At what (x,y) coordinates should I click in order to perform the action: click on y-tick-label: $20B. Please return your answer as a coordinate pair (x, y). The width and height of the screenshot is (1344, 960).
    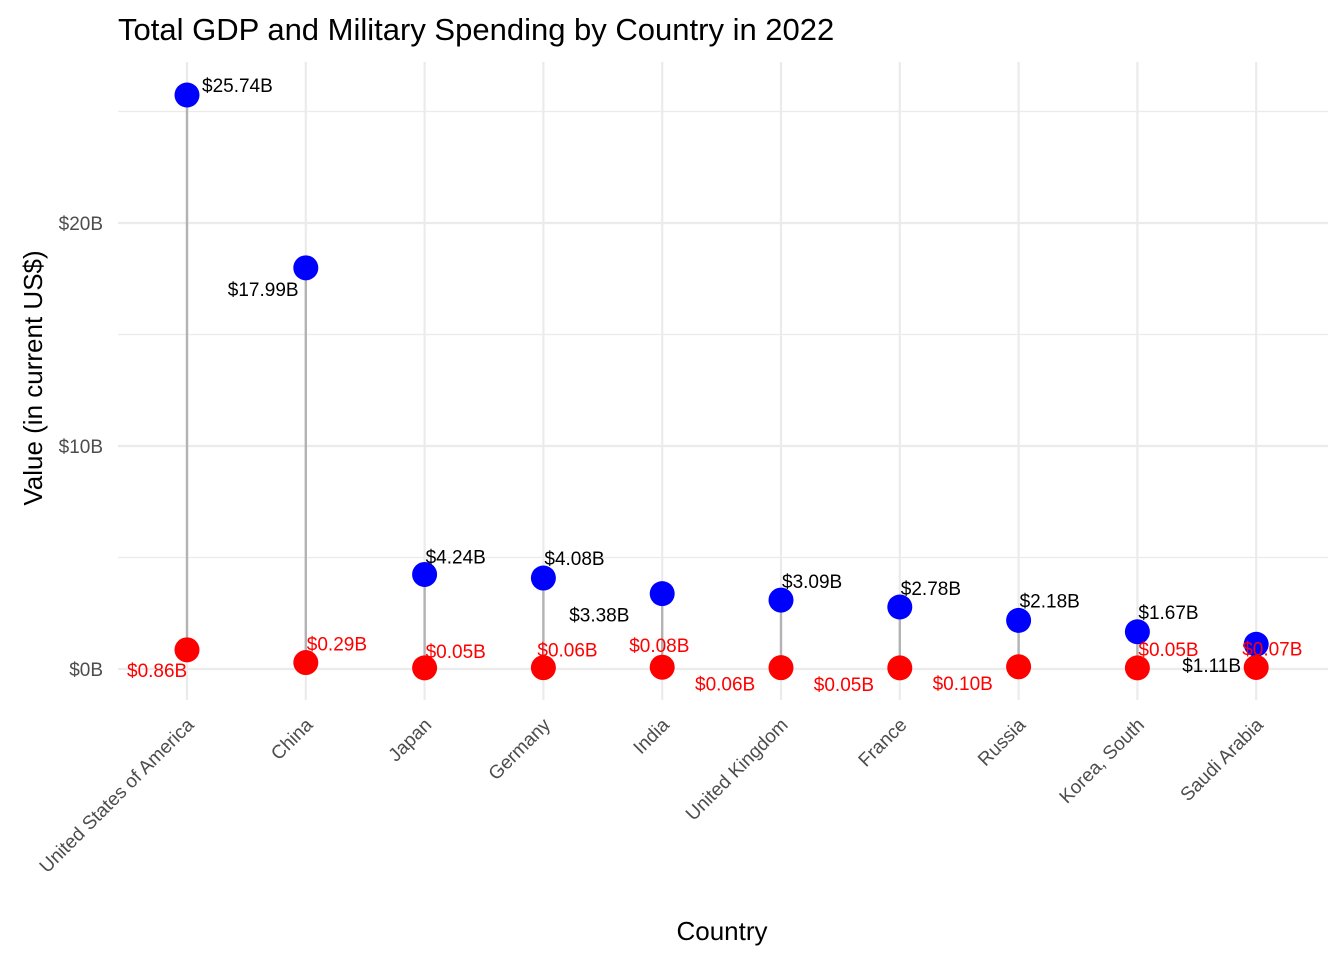
    Looking at the image, I should click on (81, 224).